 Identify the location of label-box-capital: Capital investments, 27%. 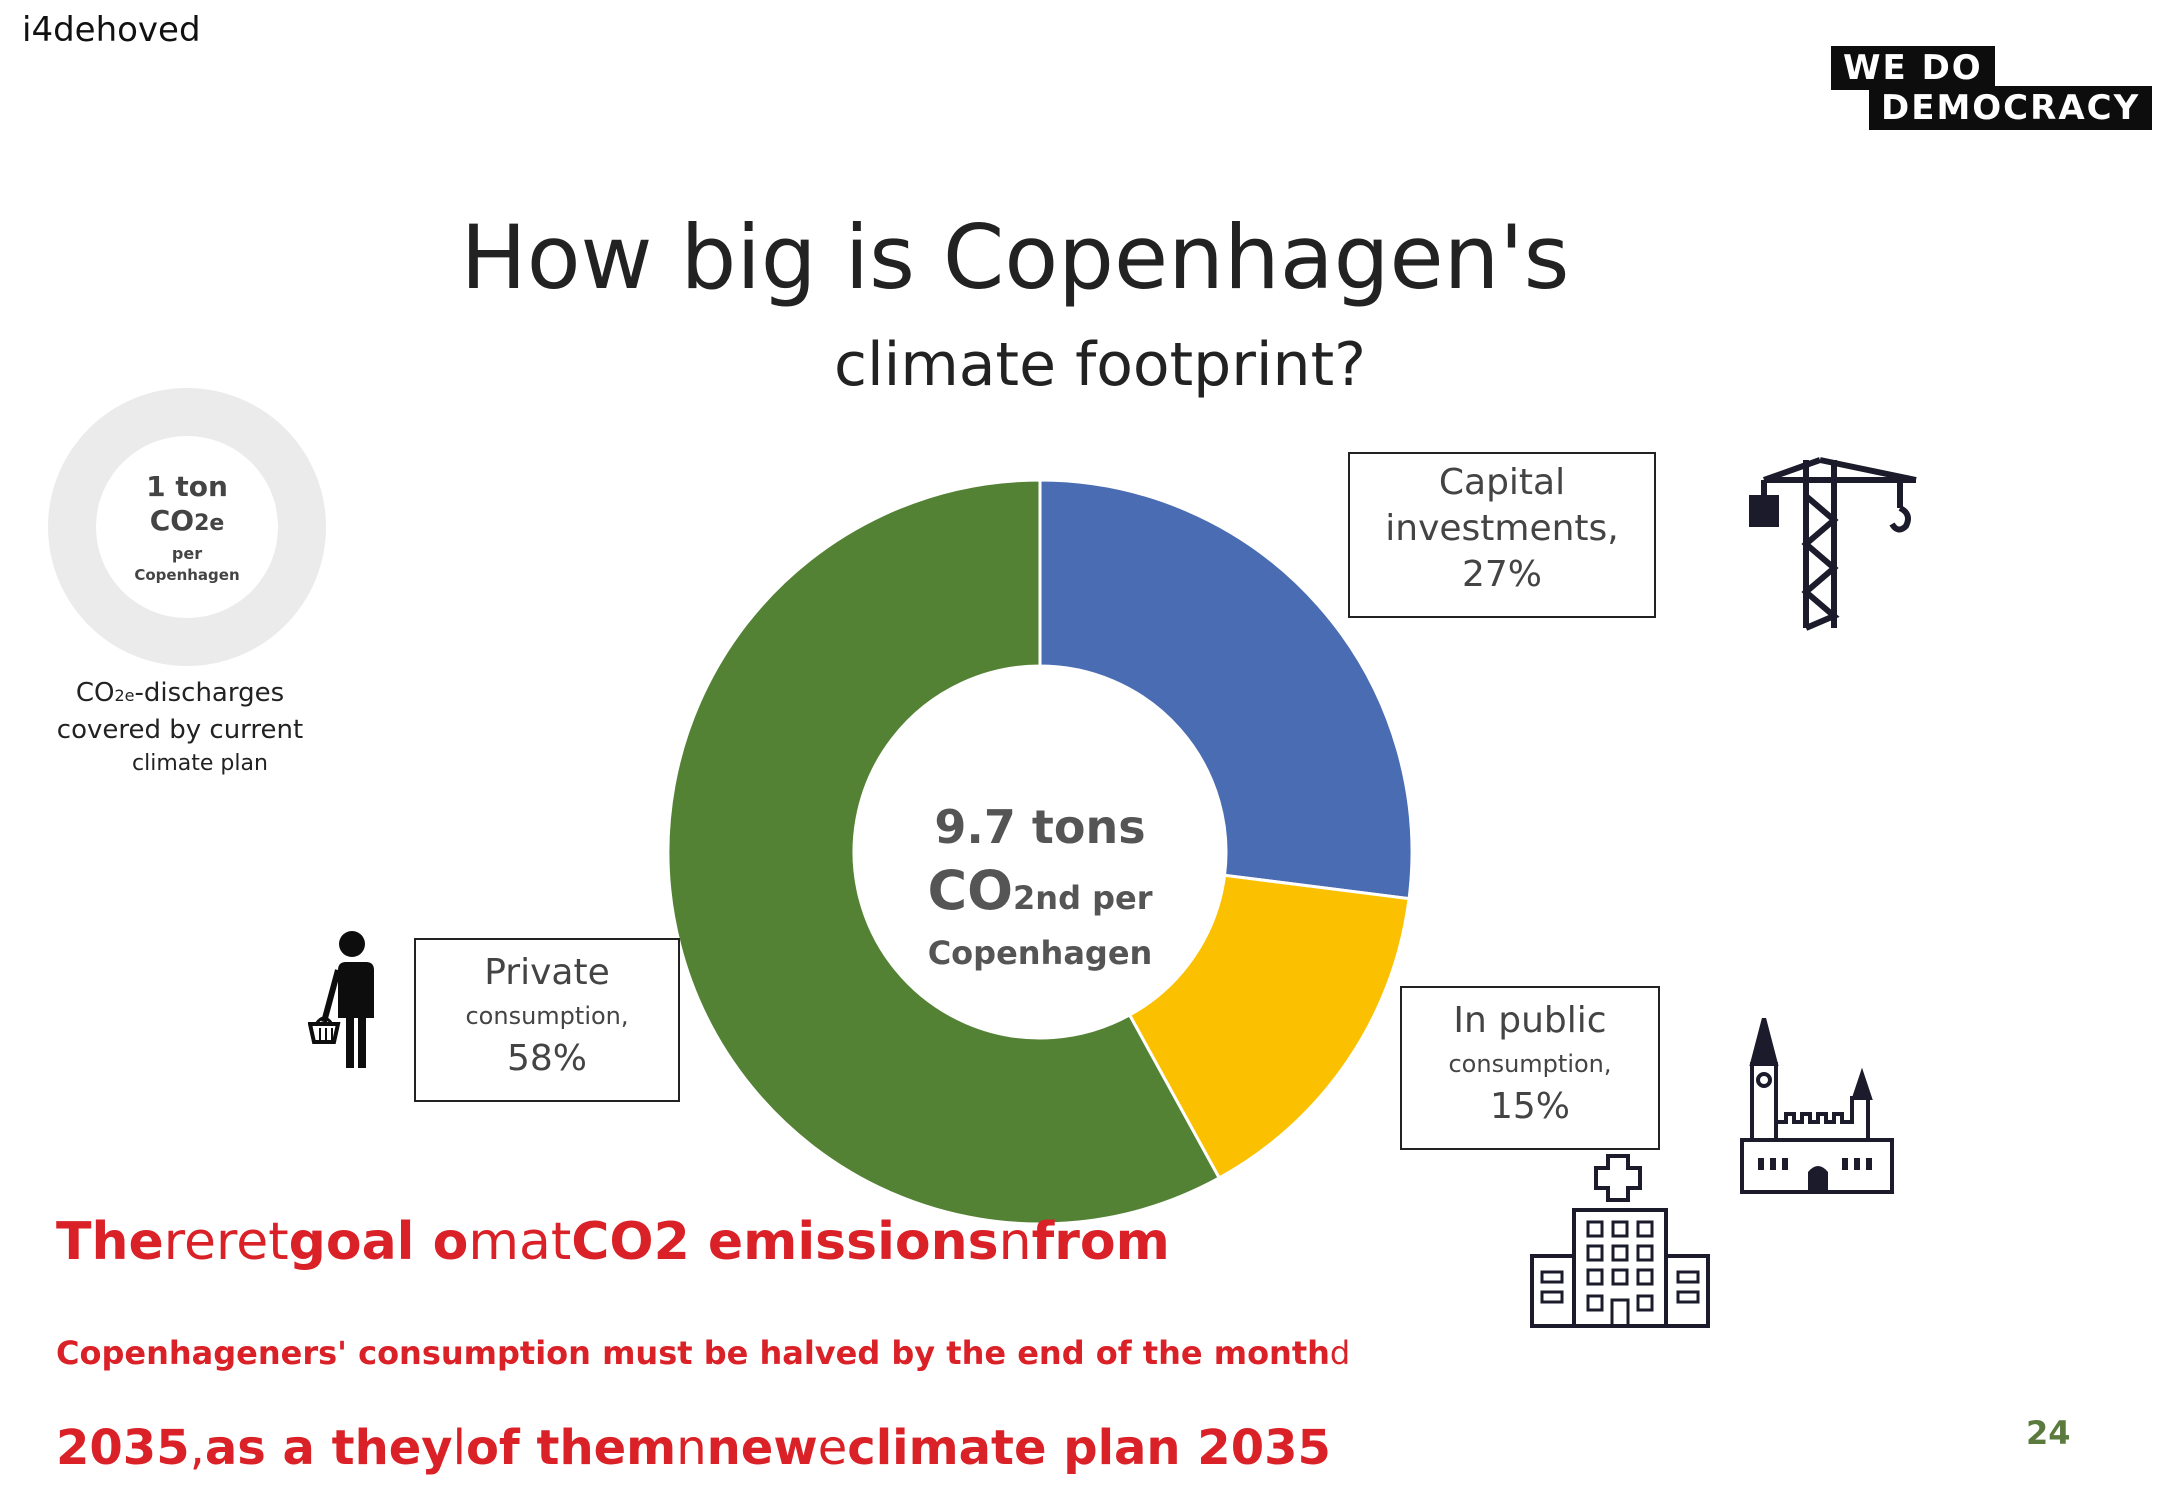
(1502, 535).